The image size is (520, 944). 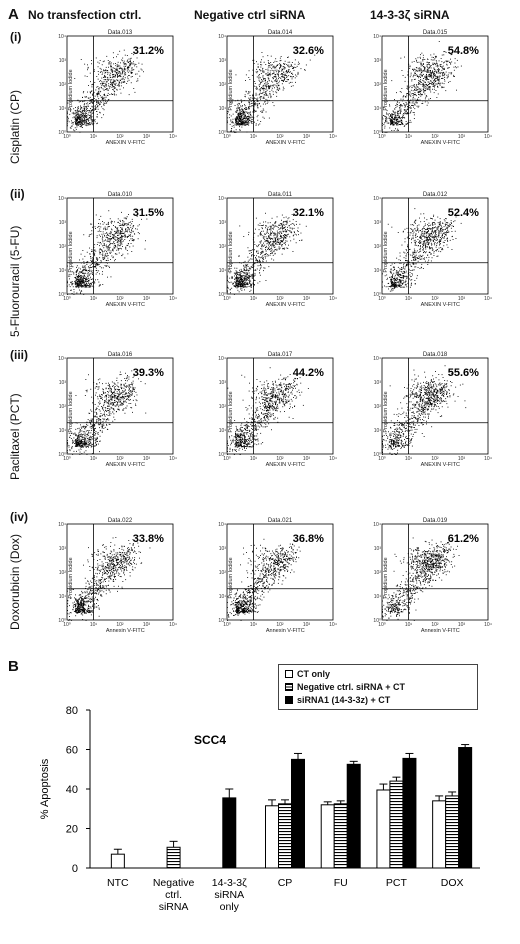 I want to click on flow-percent-label: 55.6%, so click(x=463, y=373).